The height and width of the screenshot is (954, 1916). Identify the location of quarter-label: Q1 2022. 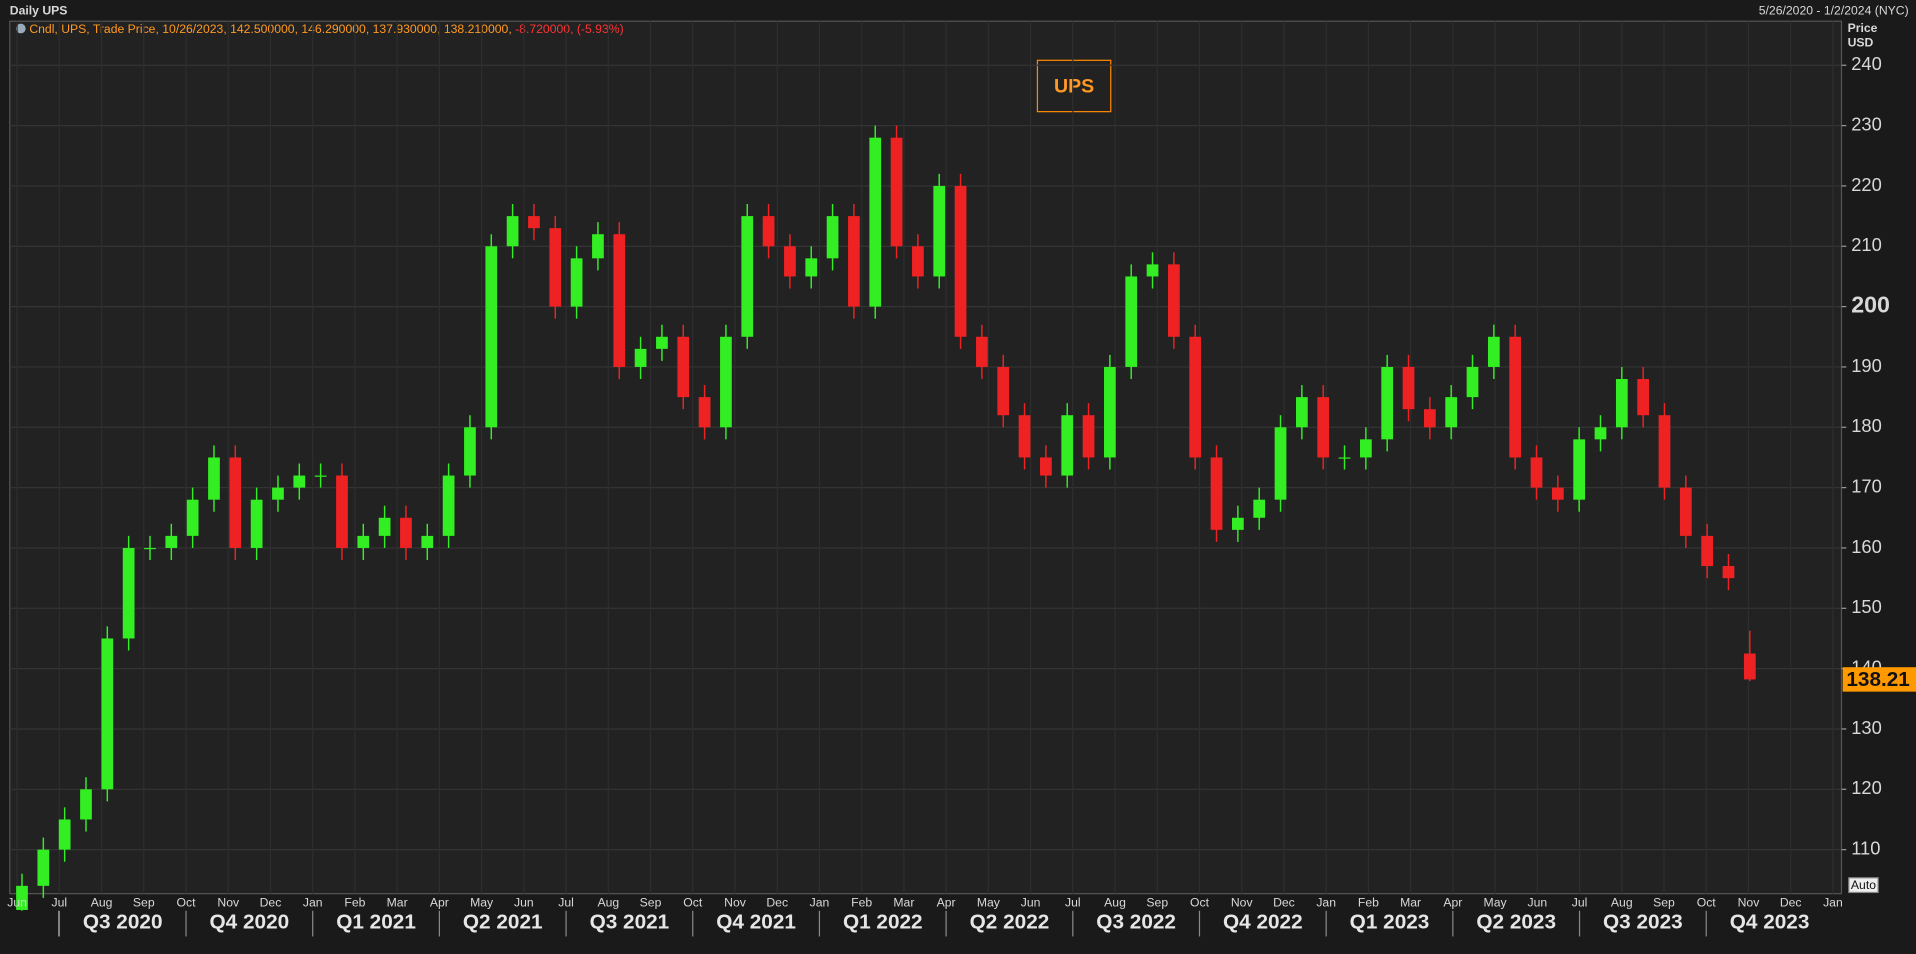
(883, 921).